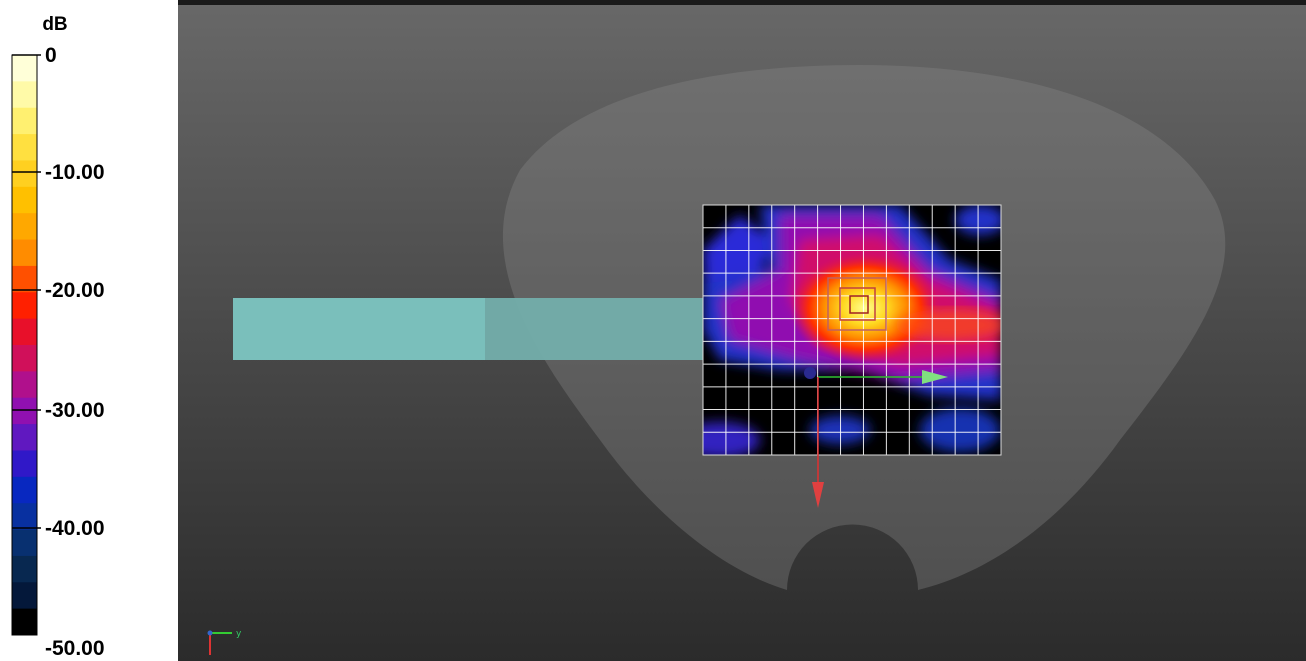 The width and height of the screenshot is (1306, 661). What do you see at coordinates (224, 642) in the screenshot?
I see `axes-triad: y` at bounding box center [224, 642].